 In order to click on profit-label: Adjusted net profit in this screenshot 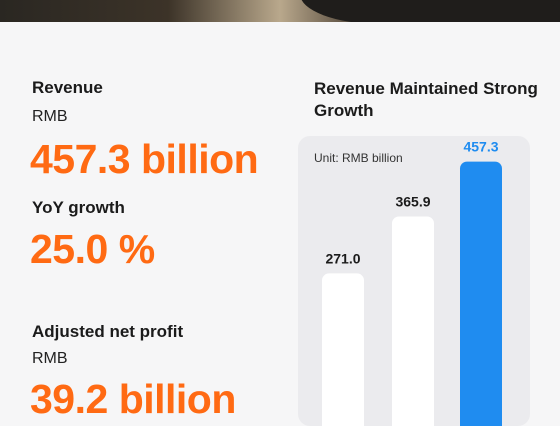, I will do `click(108, 331)`.